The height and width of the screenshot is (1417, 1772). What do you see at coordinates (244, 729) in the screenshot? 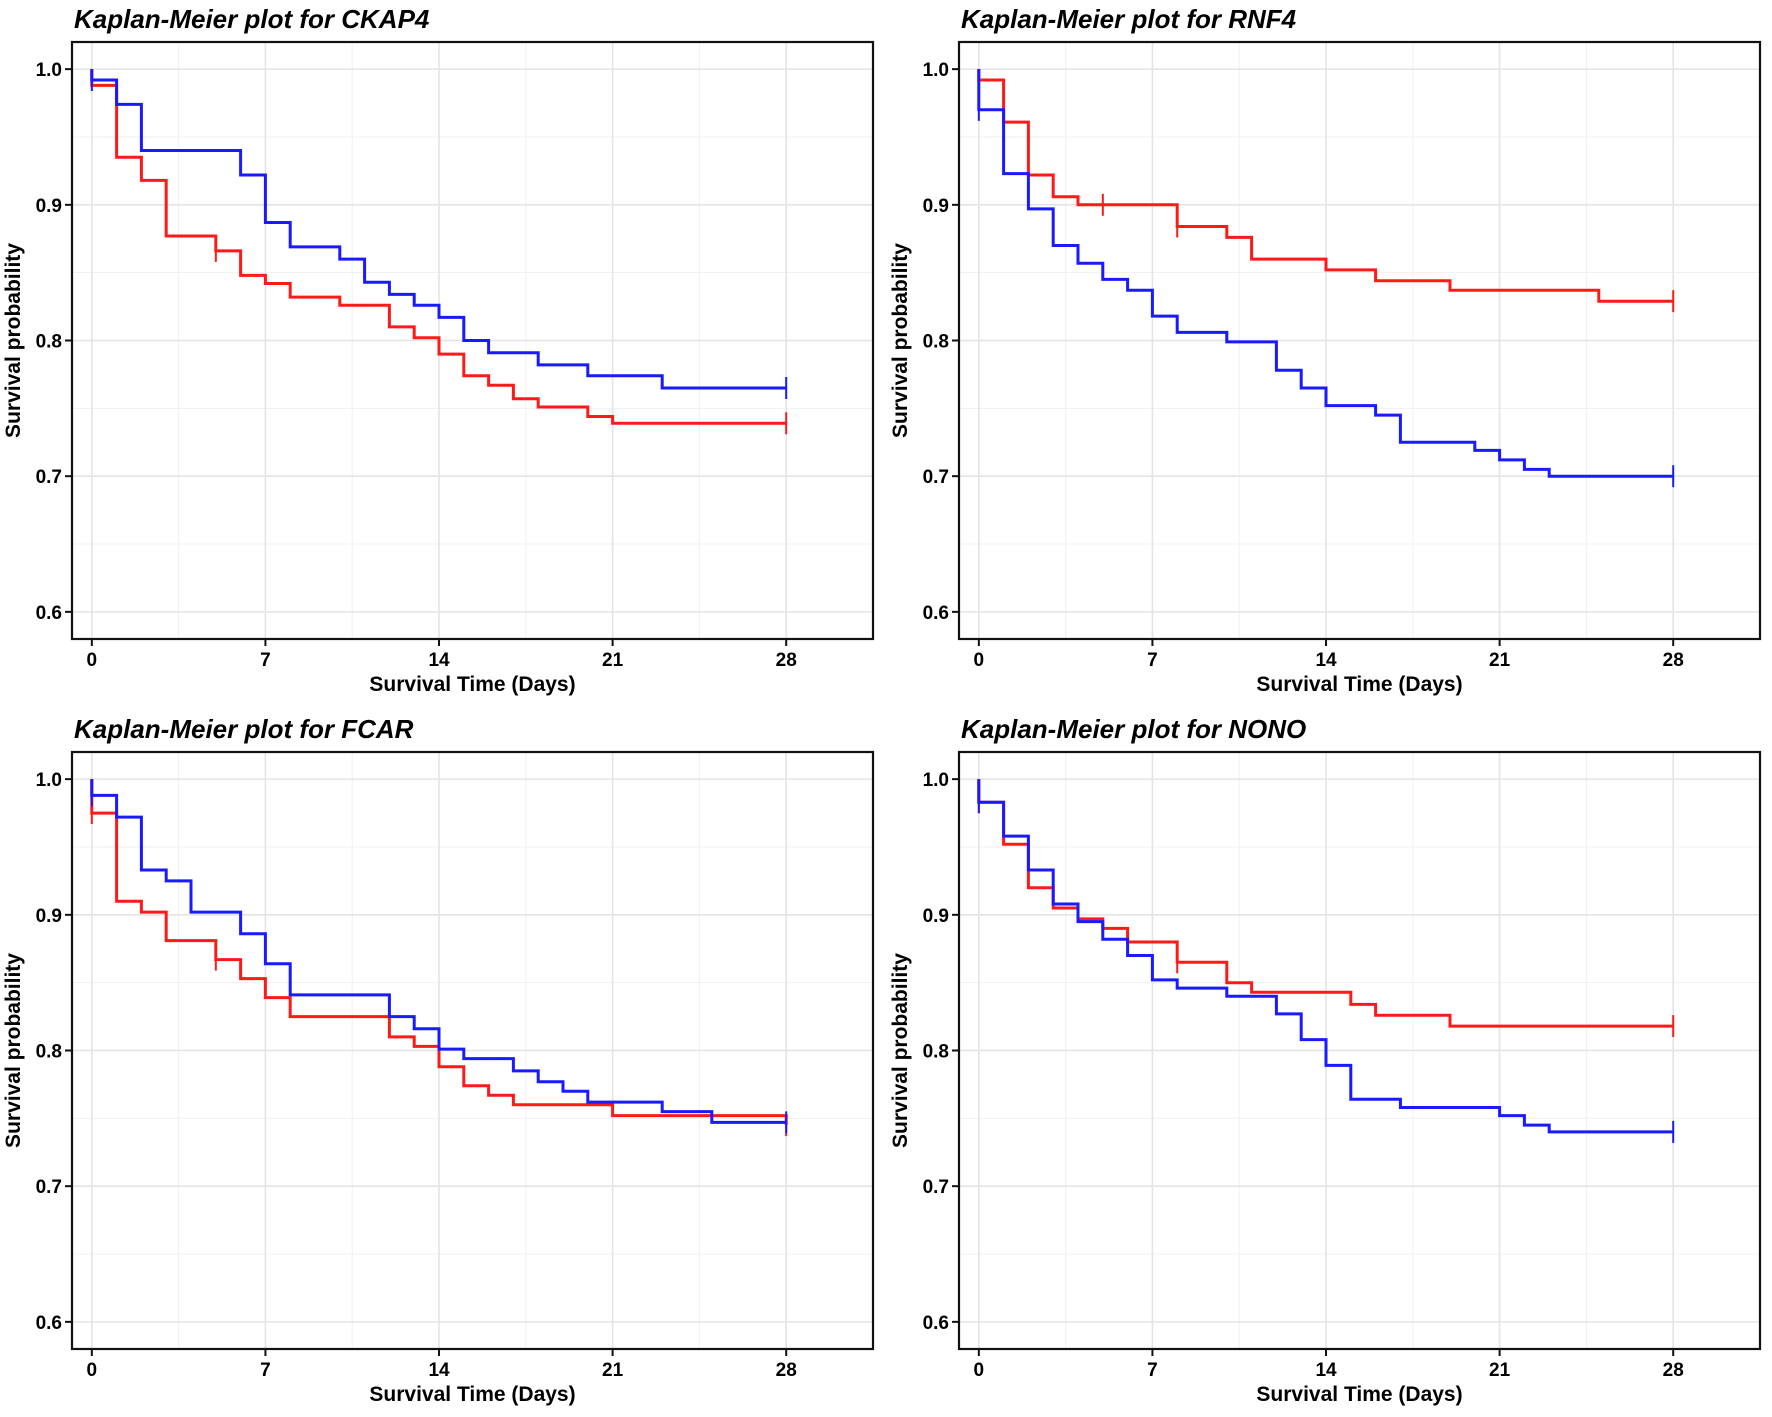
I see `plot-title: Kaplan-Meier plot for FCAR` at bounding box center [244, 729].